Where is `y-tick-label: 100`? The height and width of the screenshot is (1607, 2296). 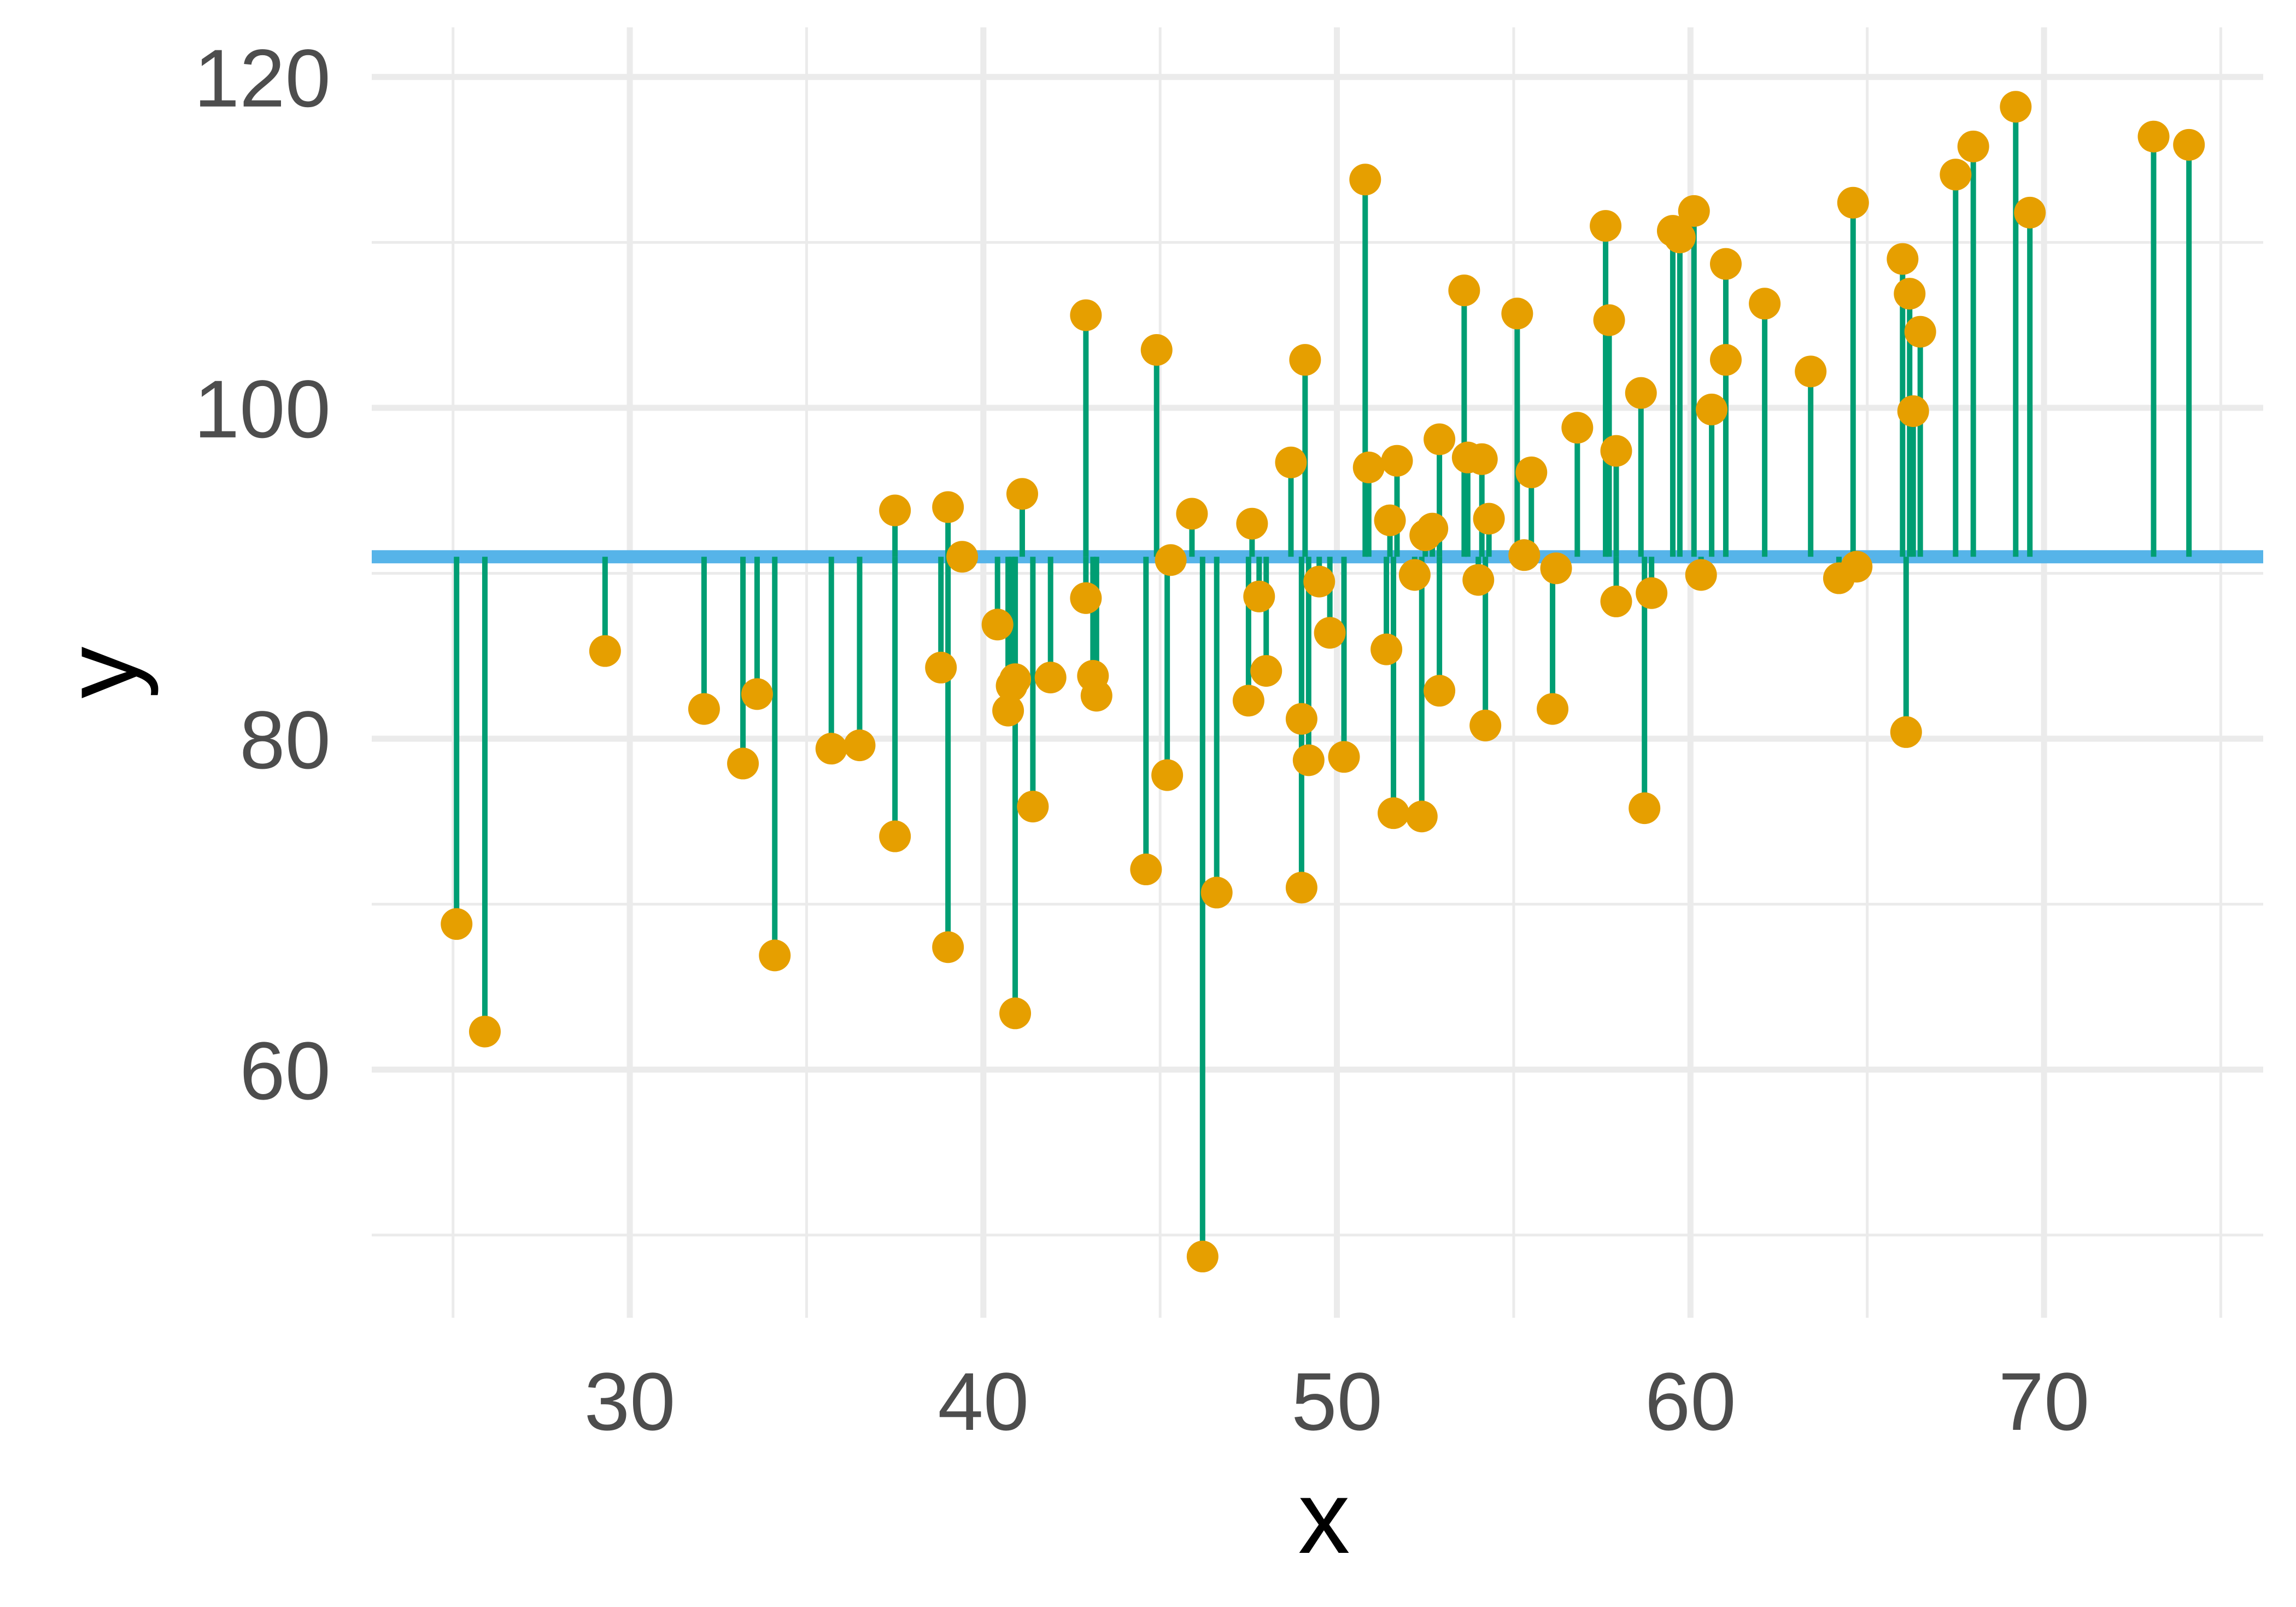
y-tick-label: 100 is located at coordinates (262, 409).